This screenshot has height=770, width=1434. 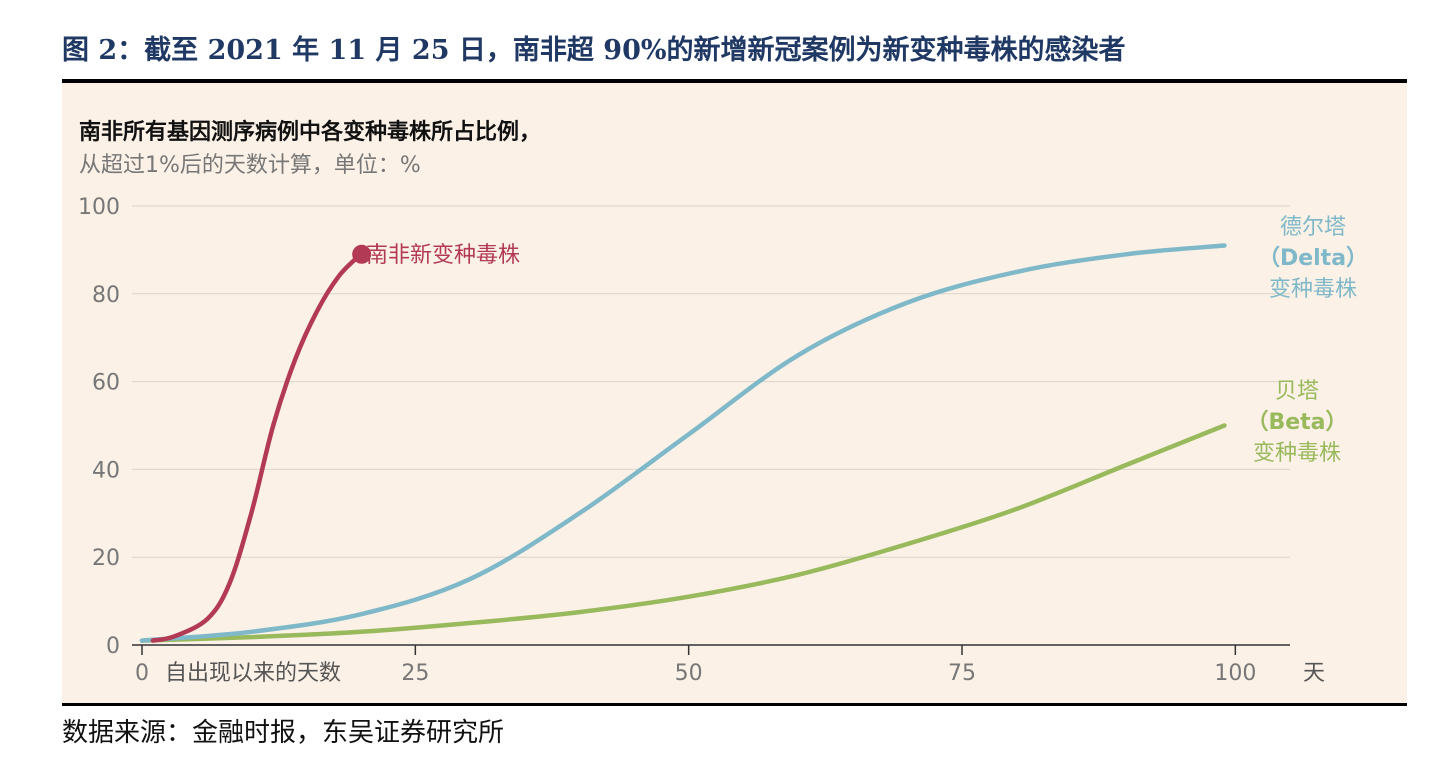 What do you see at coordinates (1297, 391) in the screenshot?
I see `series-label: 贝塔` at bounding box center [1297, 391].